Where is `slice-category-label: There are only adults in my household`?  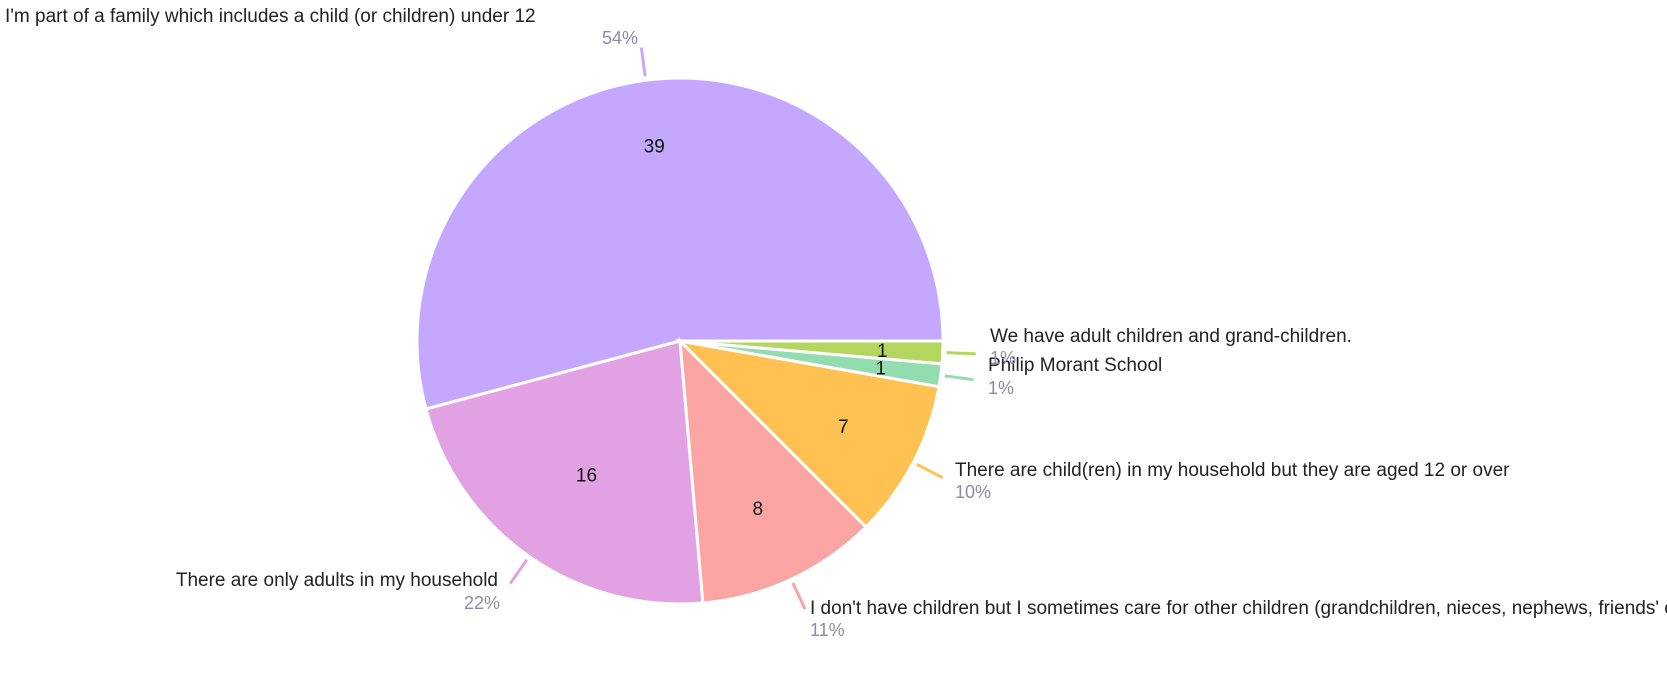
slice-category-label: There are only adults in my household is located at coordinates (337, 580).